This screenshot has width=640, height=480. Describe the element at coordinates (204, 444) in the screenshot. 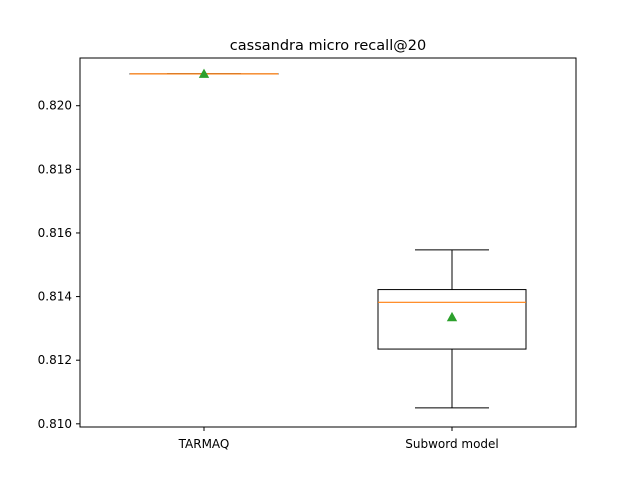

I see `x-tick-label: TARMAQ` at that location.